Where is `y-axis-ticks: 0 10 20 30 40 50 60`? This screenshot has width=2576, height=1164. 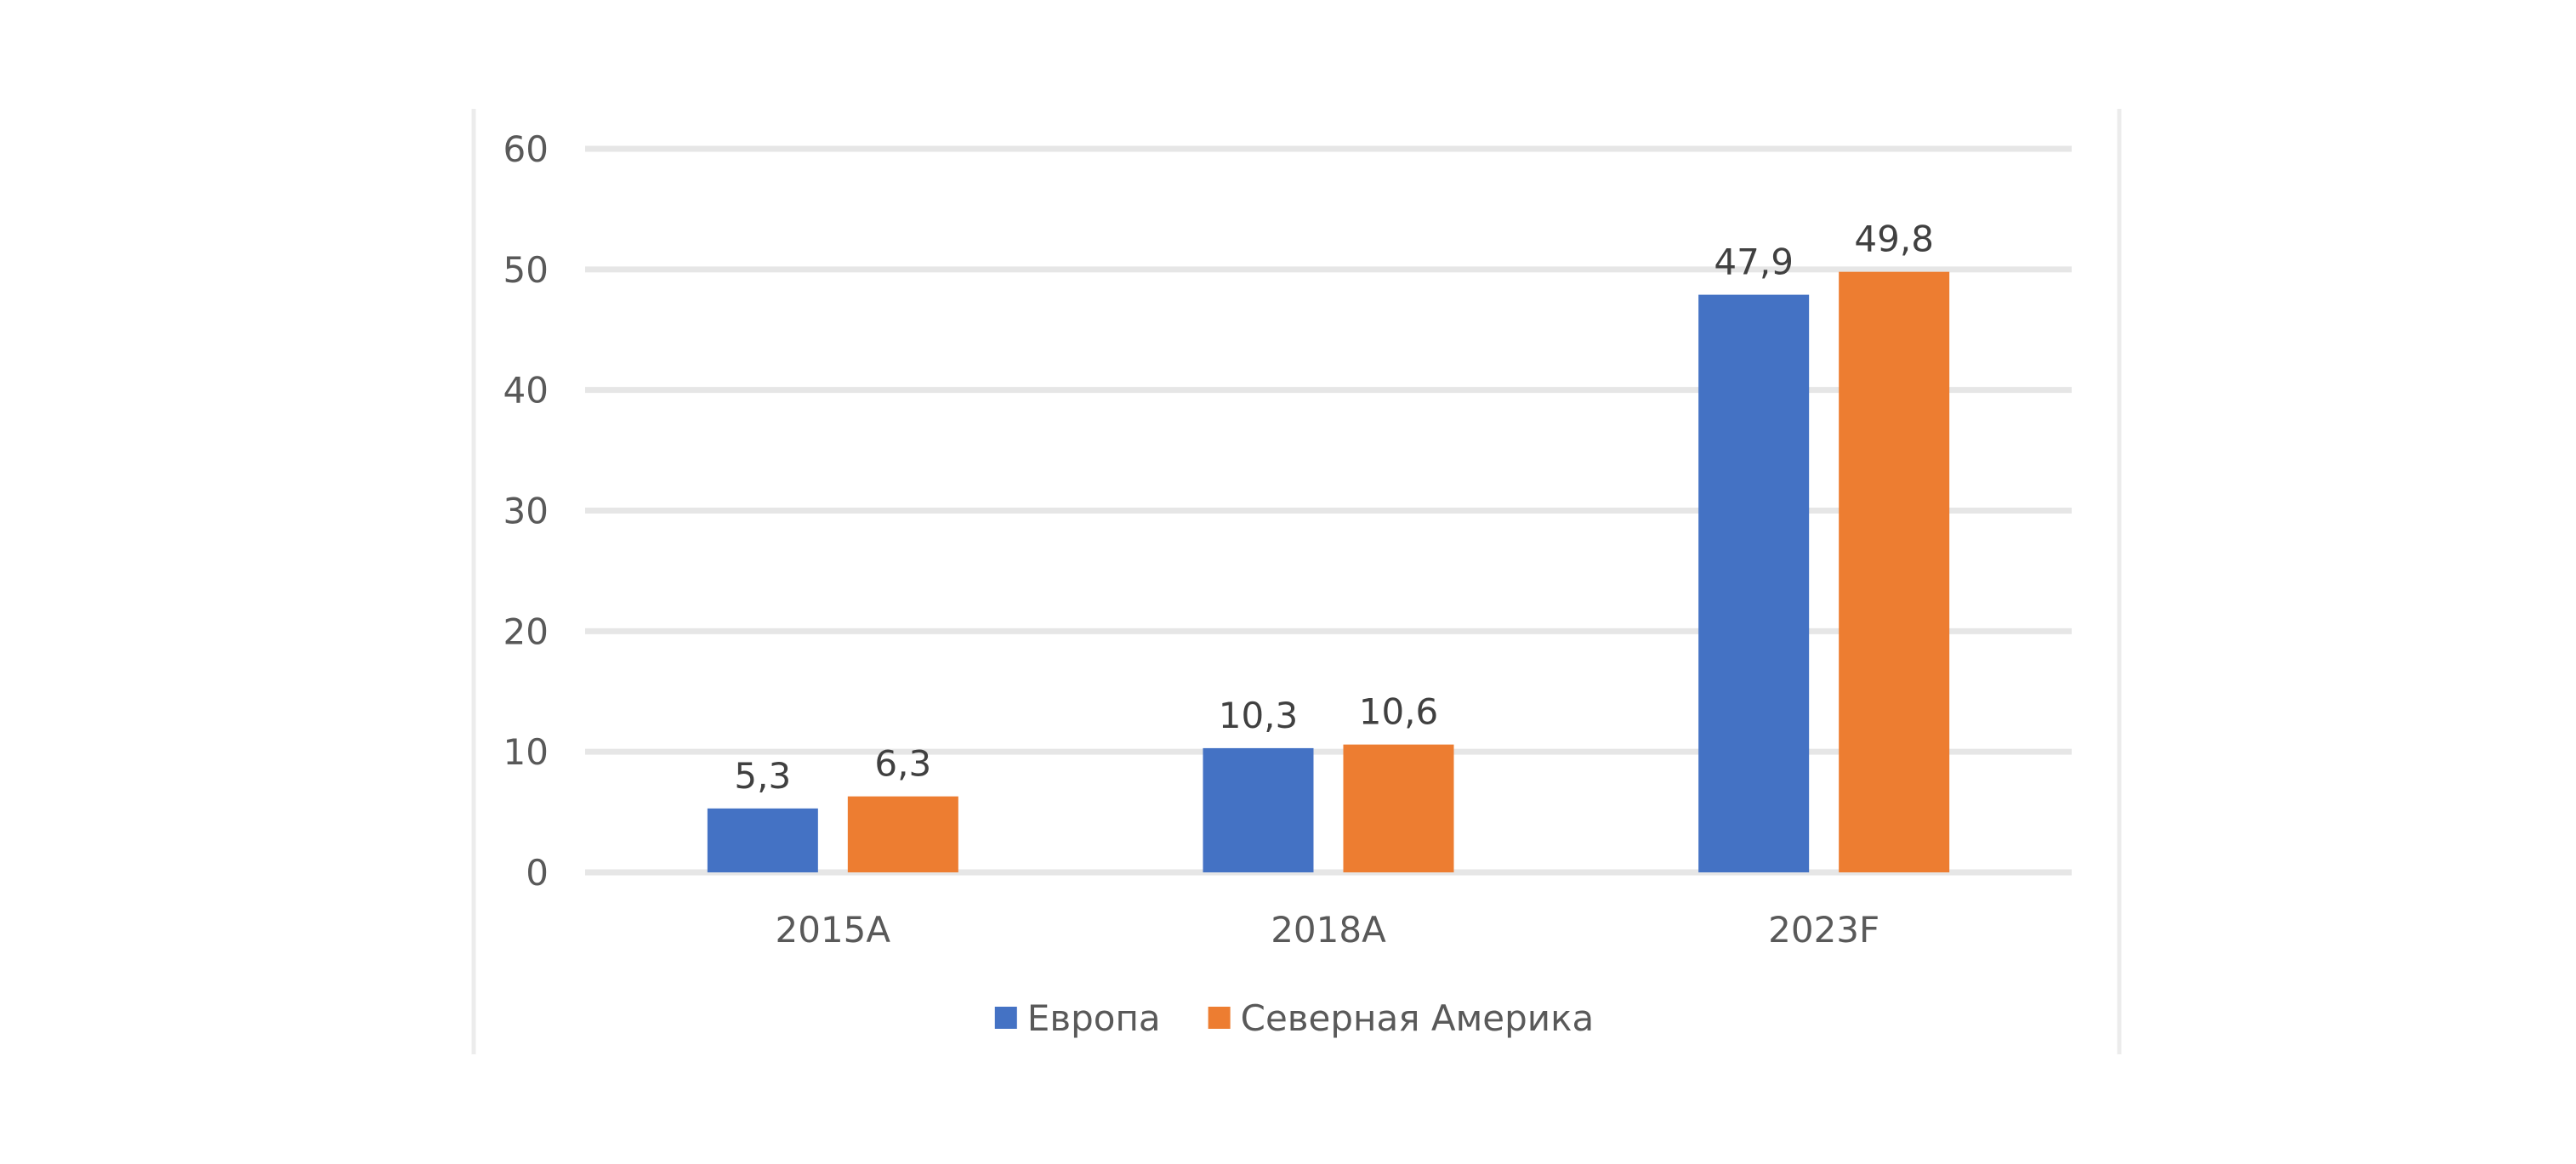
y-axis-ticks: 0 10 20 30 40 50 60 is located at coordinates (526, 511).